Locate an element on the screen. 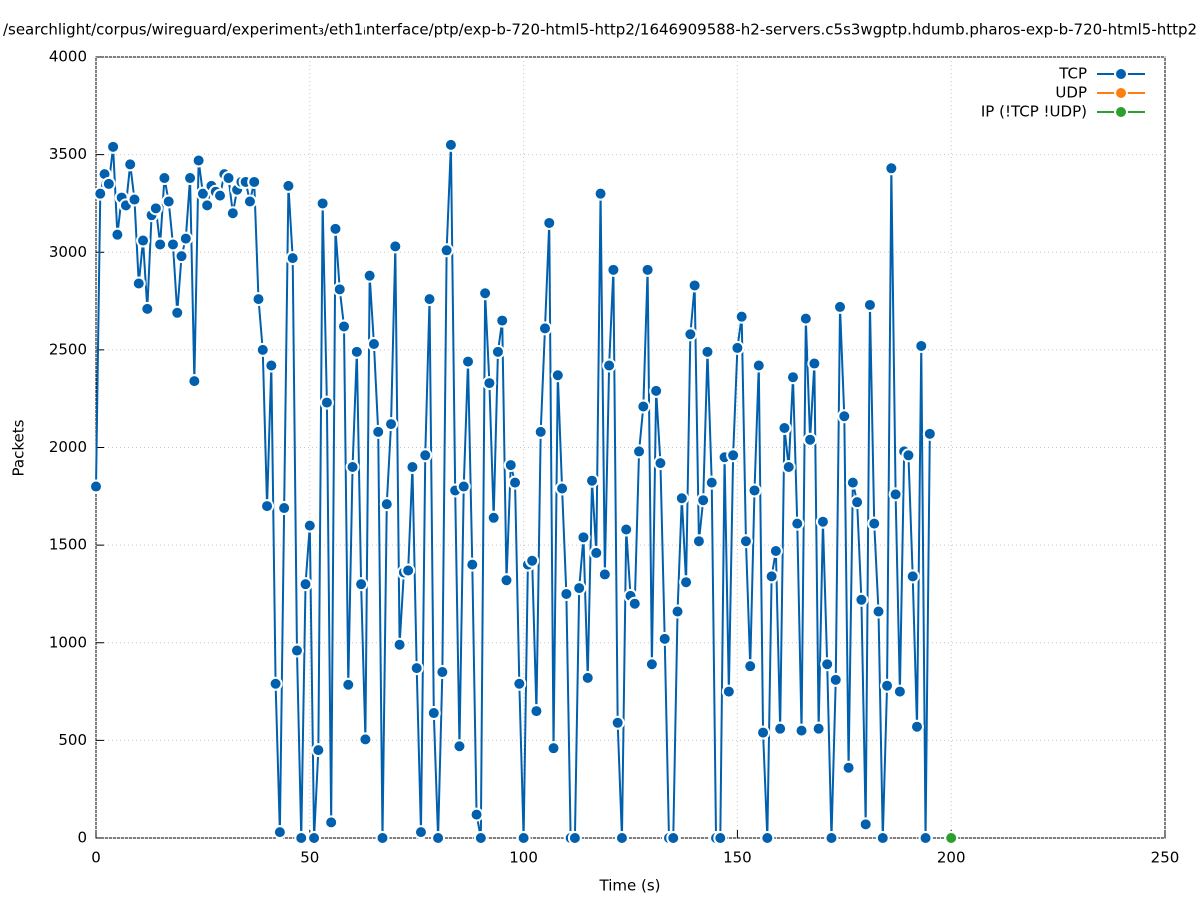  x-tick-label: 250 is located at coordinates (1165, 858).